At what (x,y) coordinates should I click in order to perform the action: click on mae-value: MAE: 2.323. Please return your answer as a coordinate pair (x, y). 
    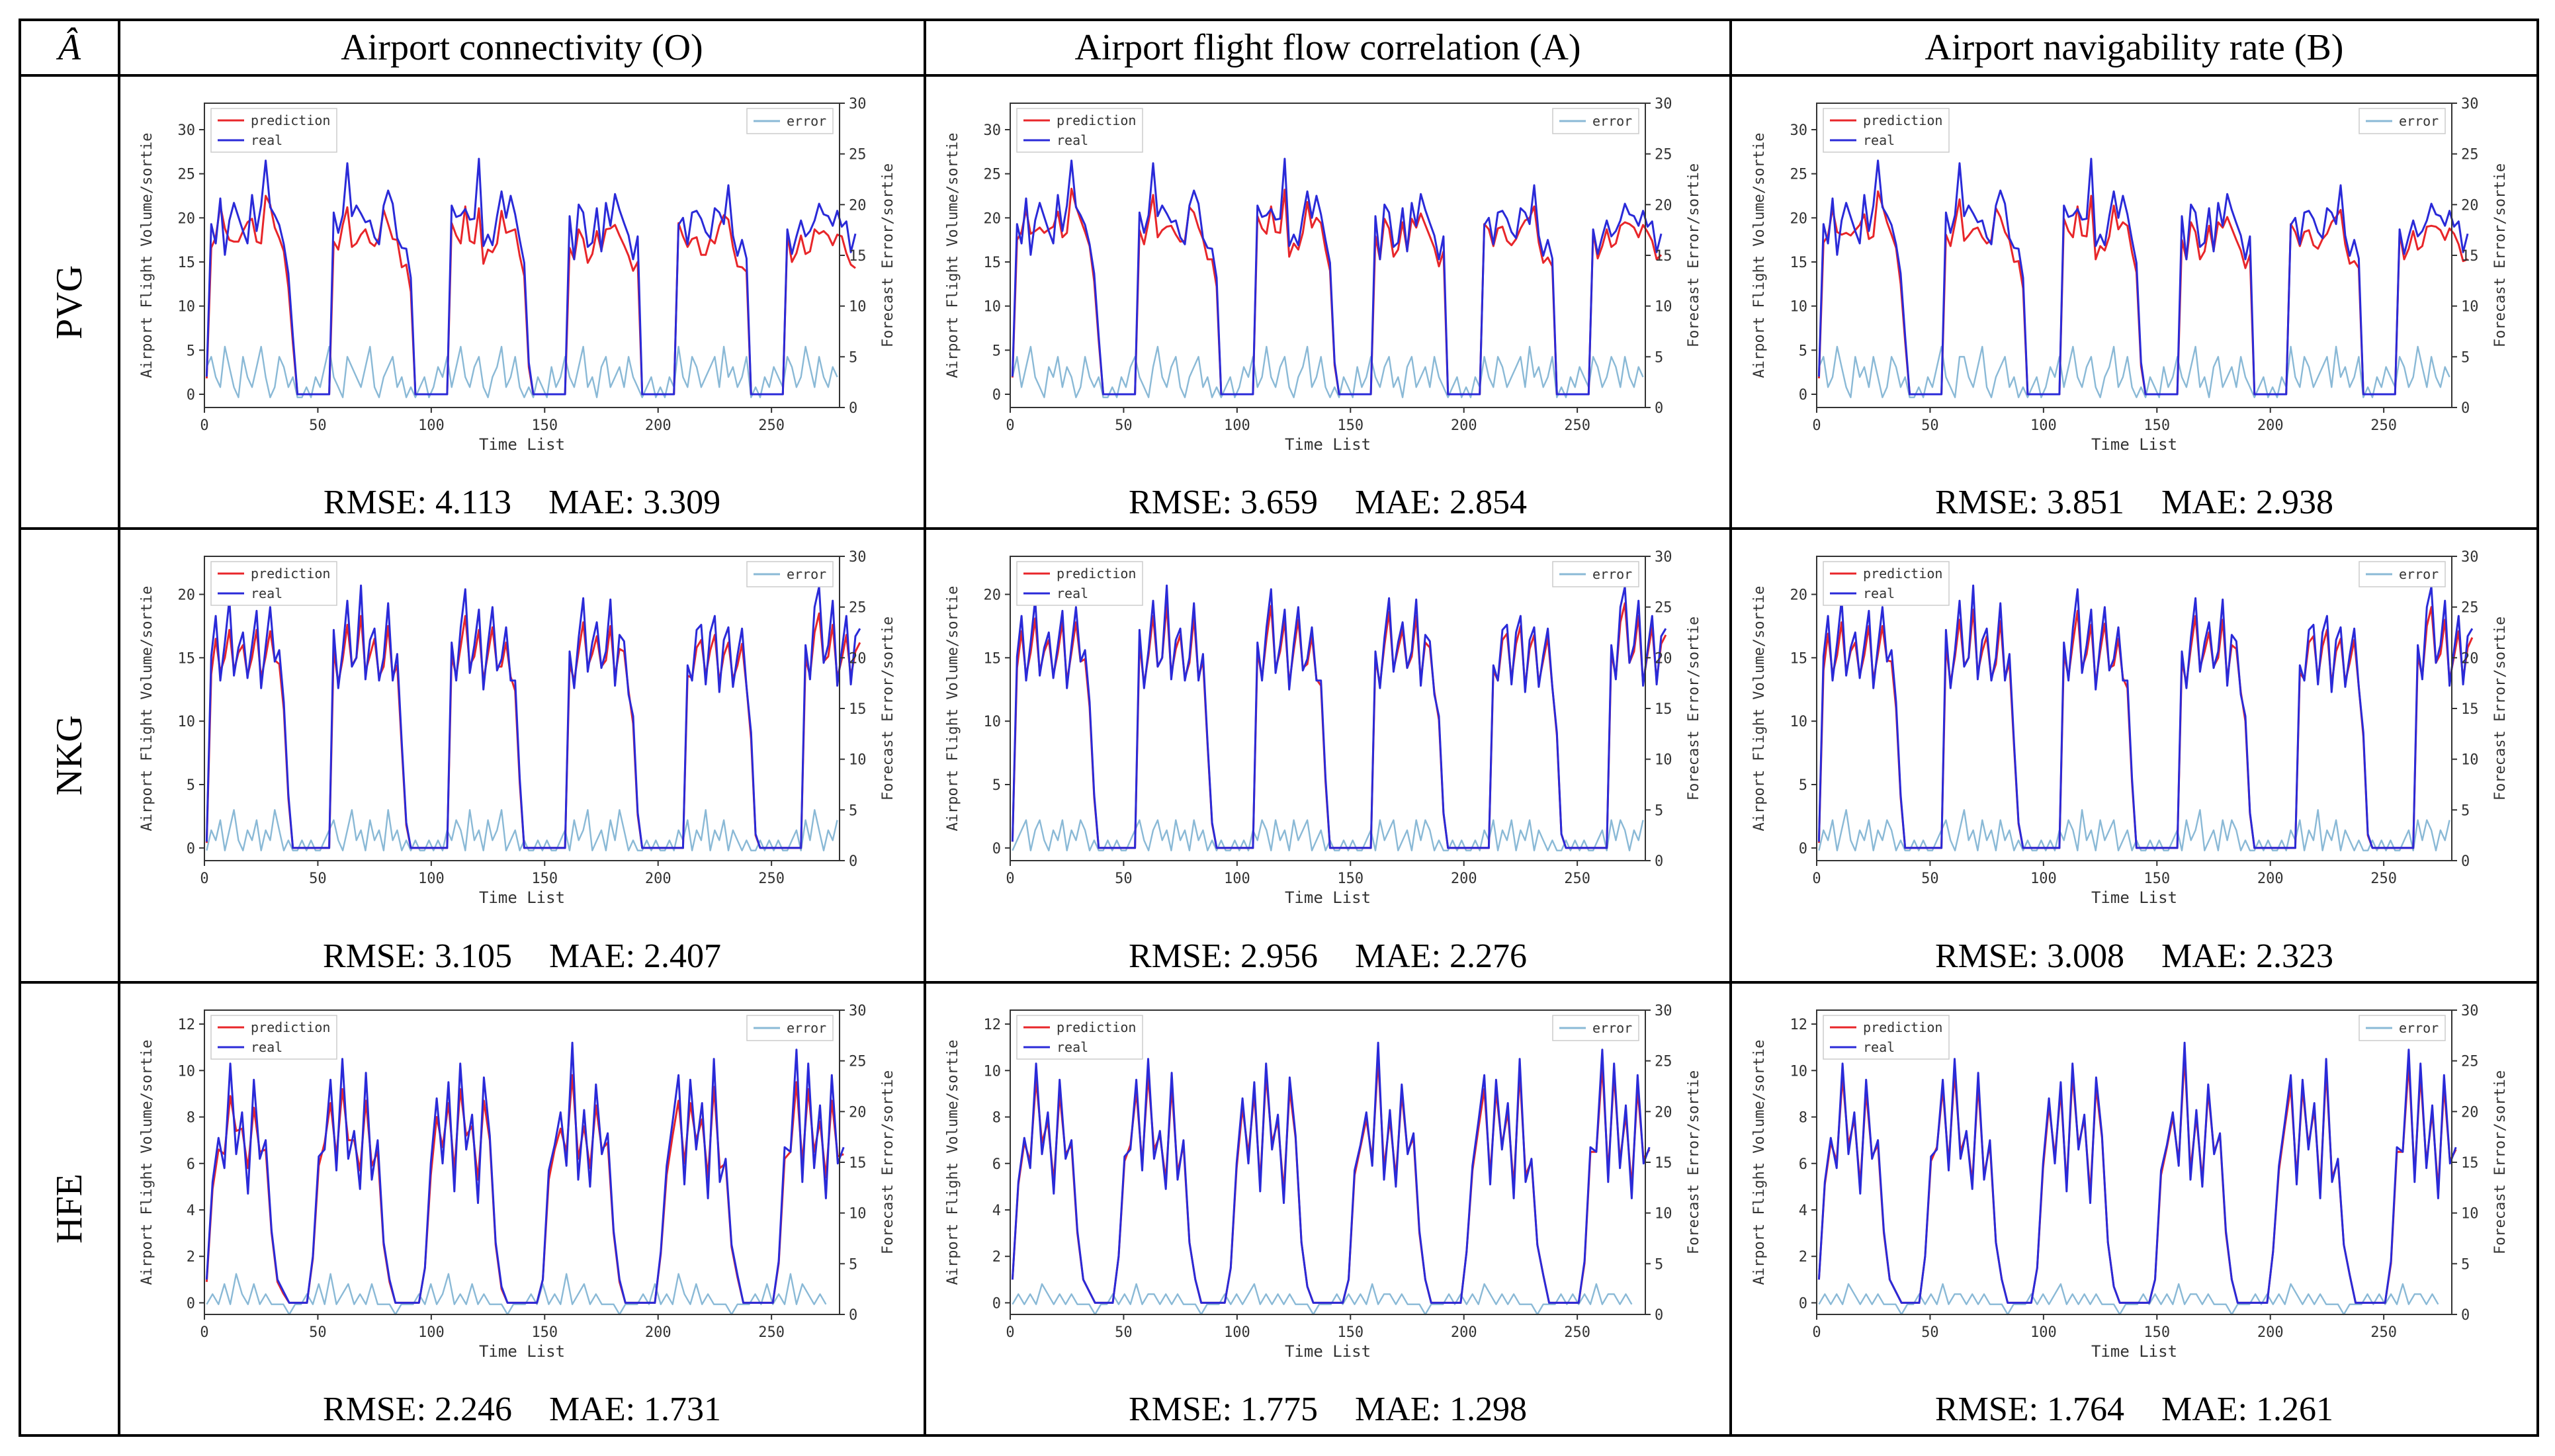
    Looking at the image, I should click on (2247, 956).